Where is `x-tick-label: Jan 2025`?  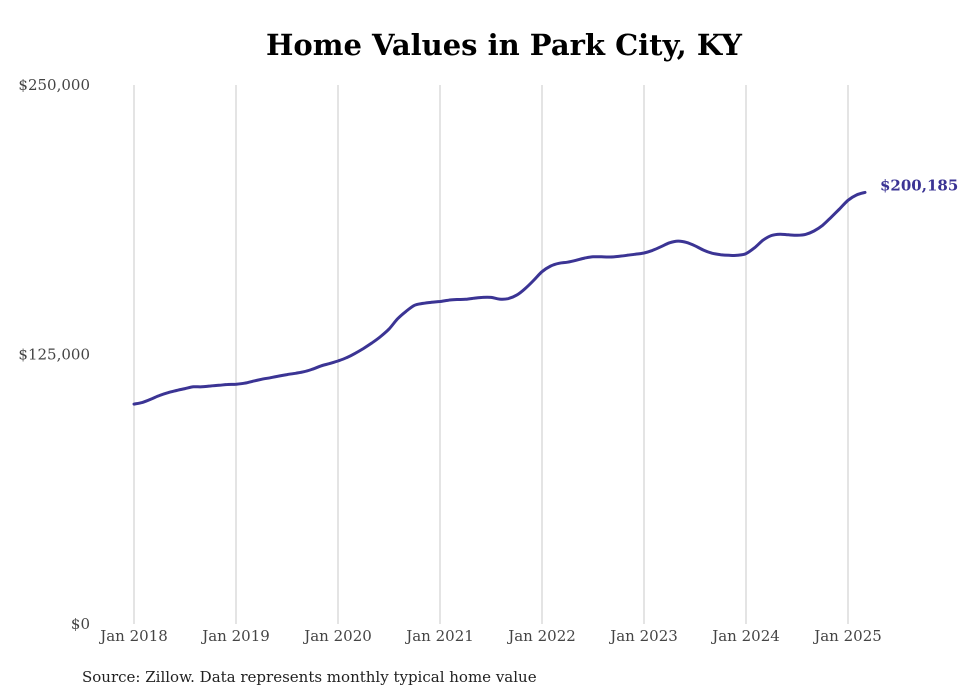
x-tick-label: Jan 2025 is located at coordinates (847, 636).